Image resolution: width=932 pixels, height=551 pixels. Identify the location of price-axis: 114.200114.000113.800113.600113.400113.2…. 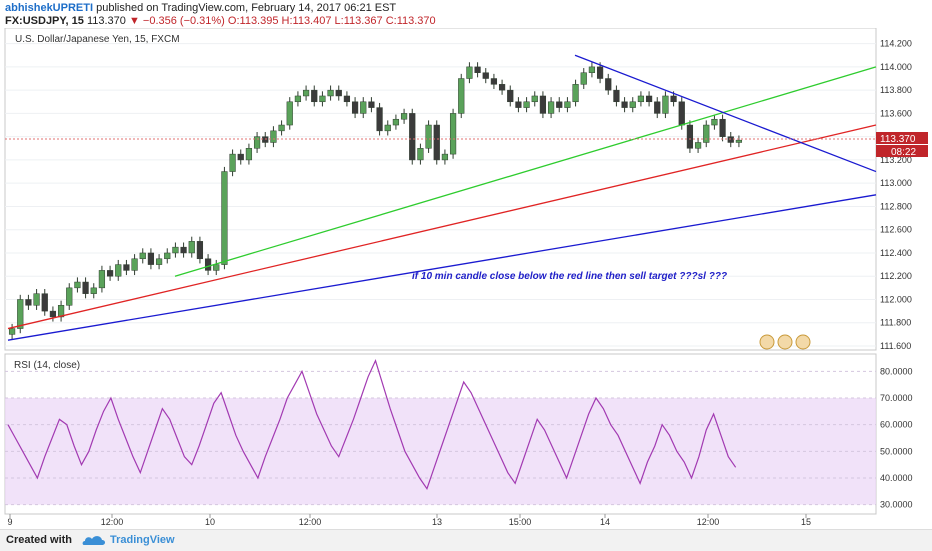
(896, 195).